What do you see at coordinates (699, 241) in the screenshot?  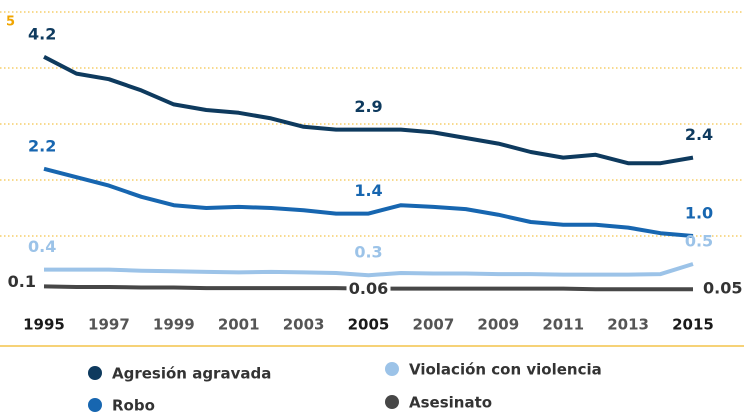 I see `data-label: 0.5` at bounding box center [699, 241].